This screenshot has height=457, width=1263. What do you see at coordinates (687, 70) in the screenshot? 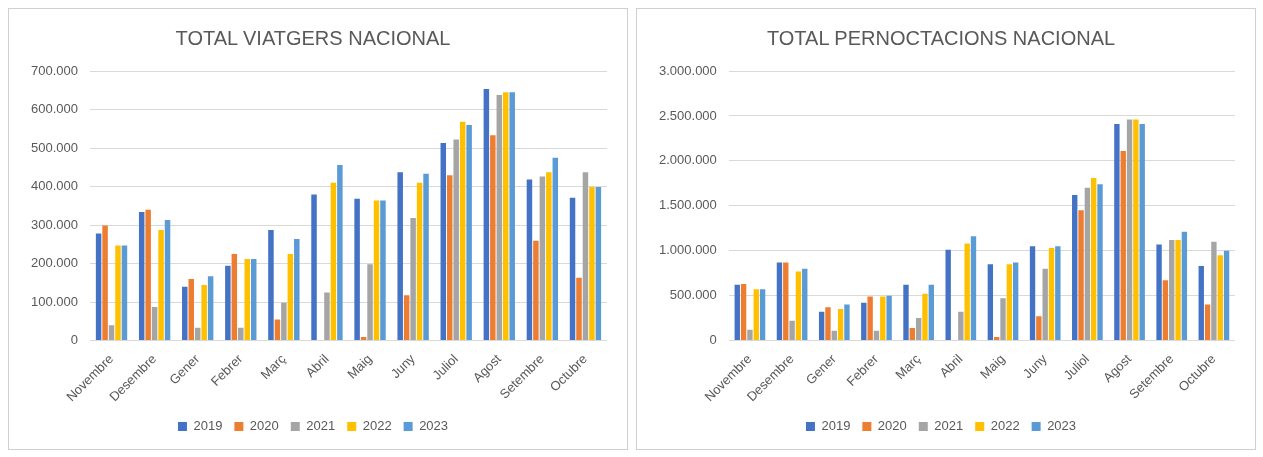
I see `y-tick-label: 3.000.000` at bounding box center [687, 70].